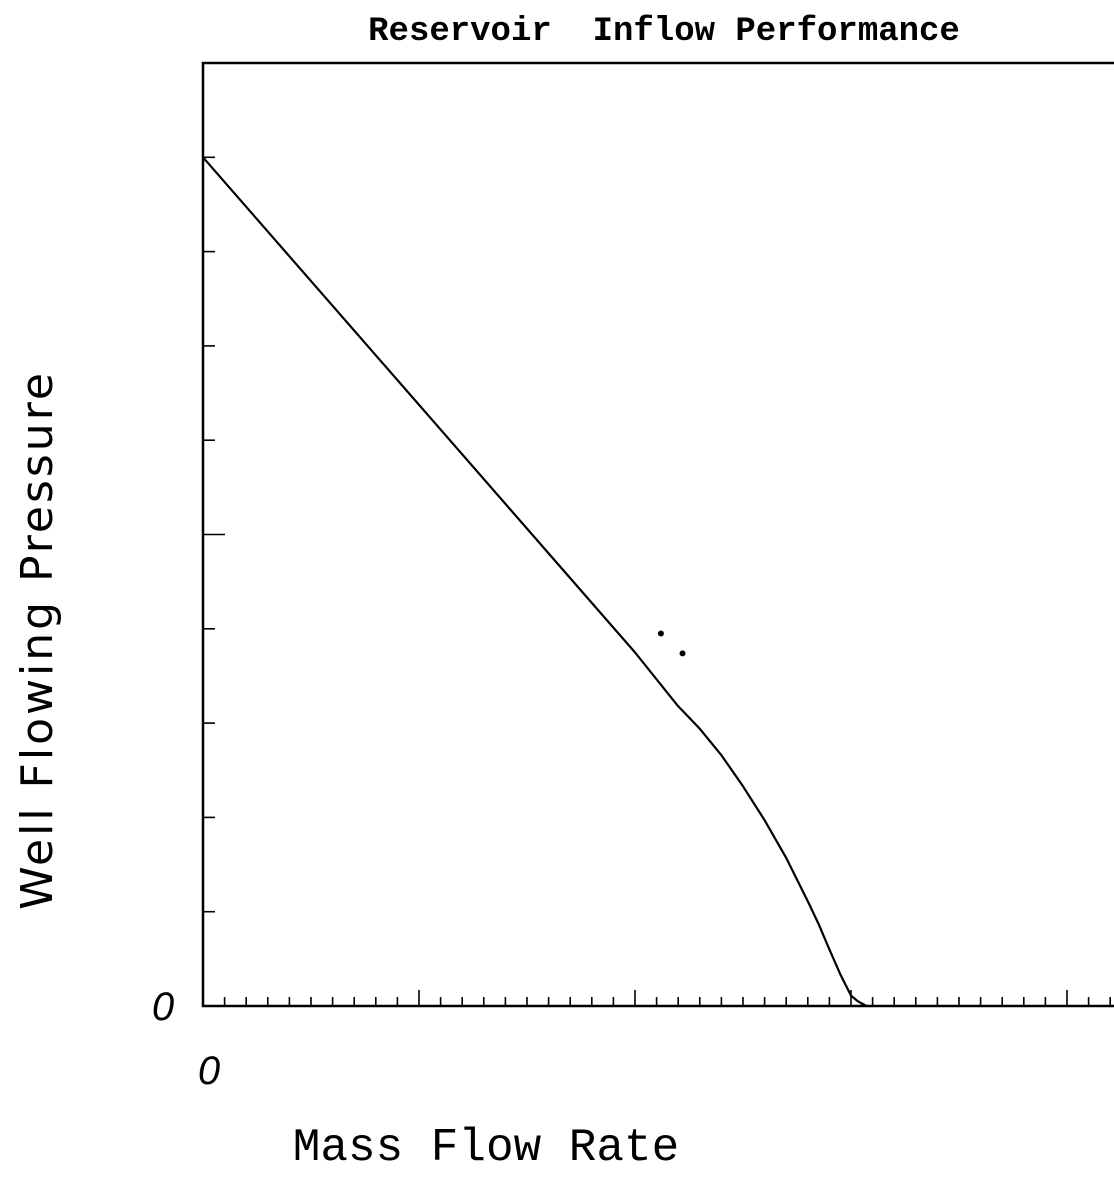 This screenshot has height=1182, width=1114. I want to click on x-origin-label: 0, so click(209, 1071).